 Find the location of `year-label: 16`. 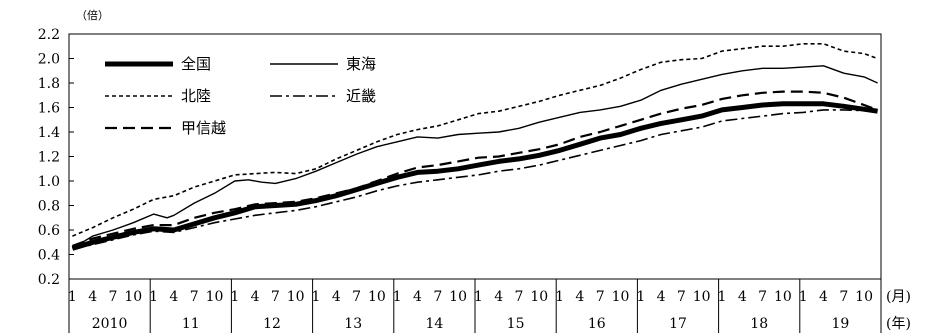

year-label: 16 is located at coordinates (597, 324).